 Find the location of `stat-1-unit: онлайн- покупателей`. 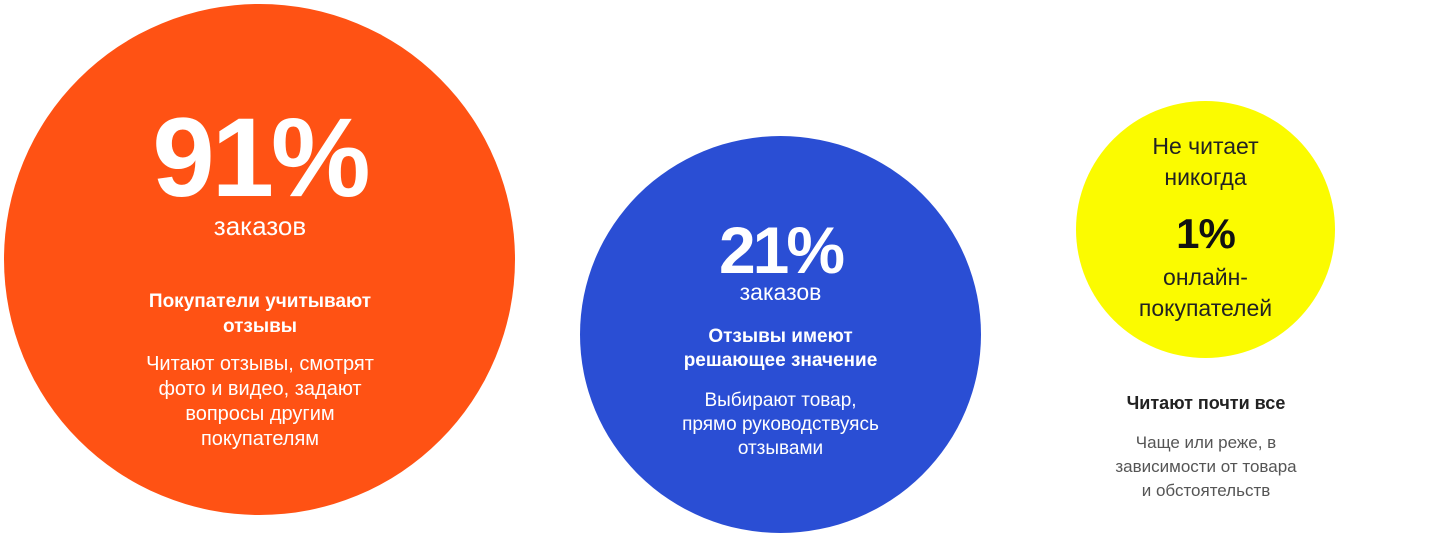

stat-1-unit: онлайн- покупателей is located at coordinates (1205, 292).